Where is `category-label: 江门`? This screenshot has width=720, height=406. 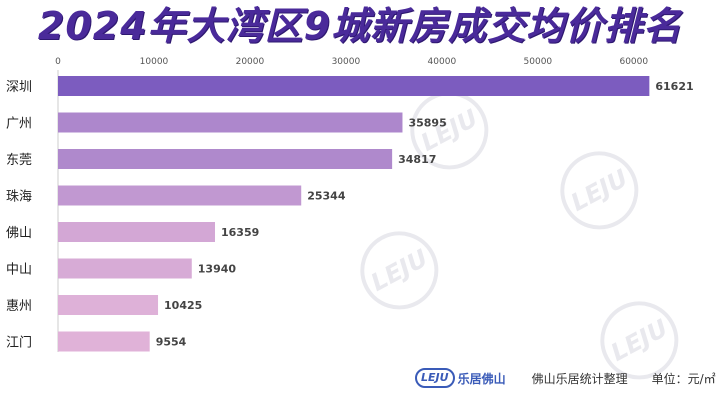 category-label: 江门 is located at coordinates (19, 343).